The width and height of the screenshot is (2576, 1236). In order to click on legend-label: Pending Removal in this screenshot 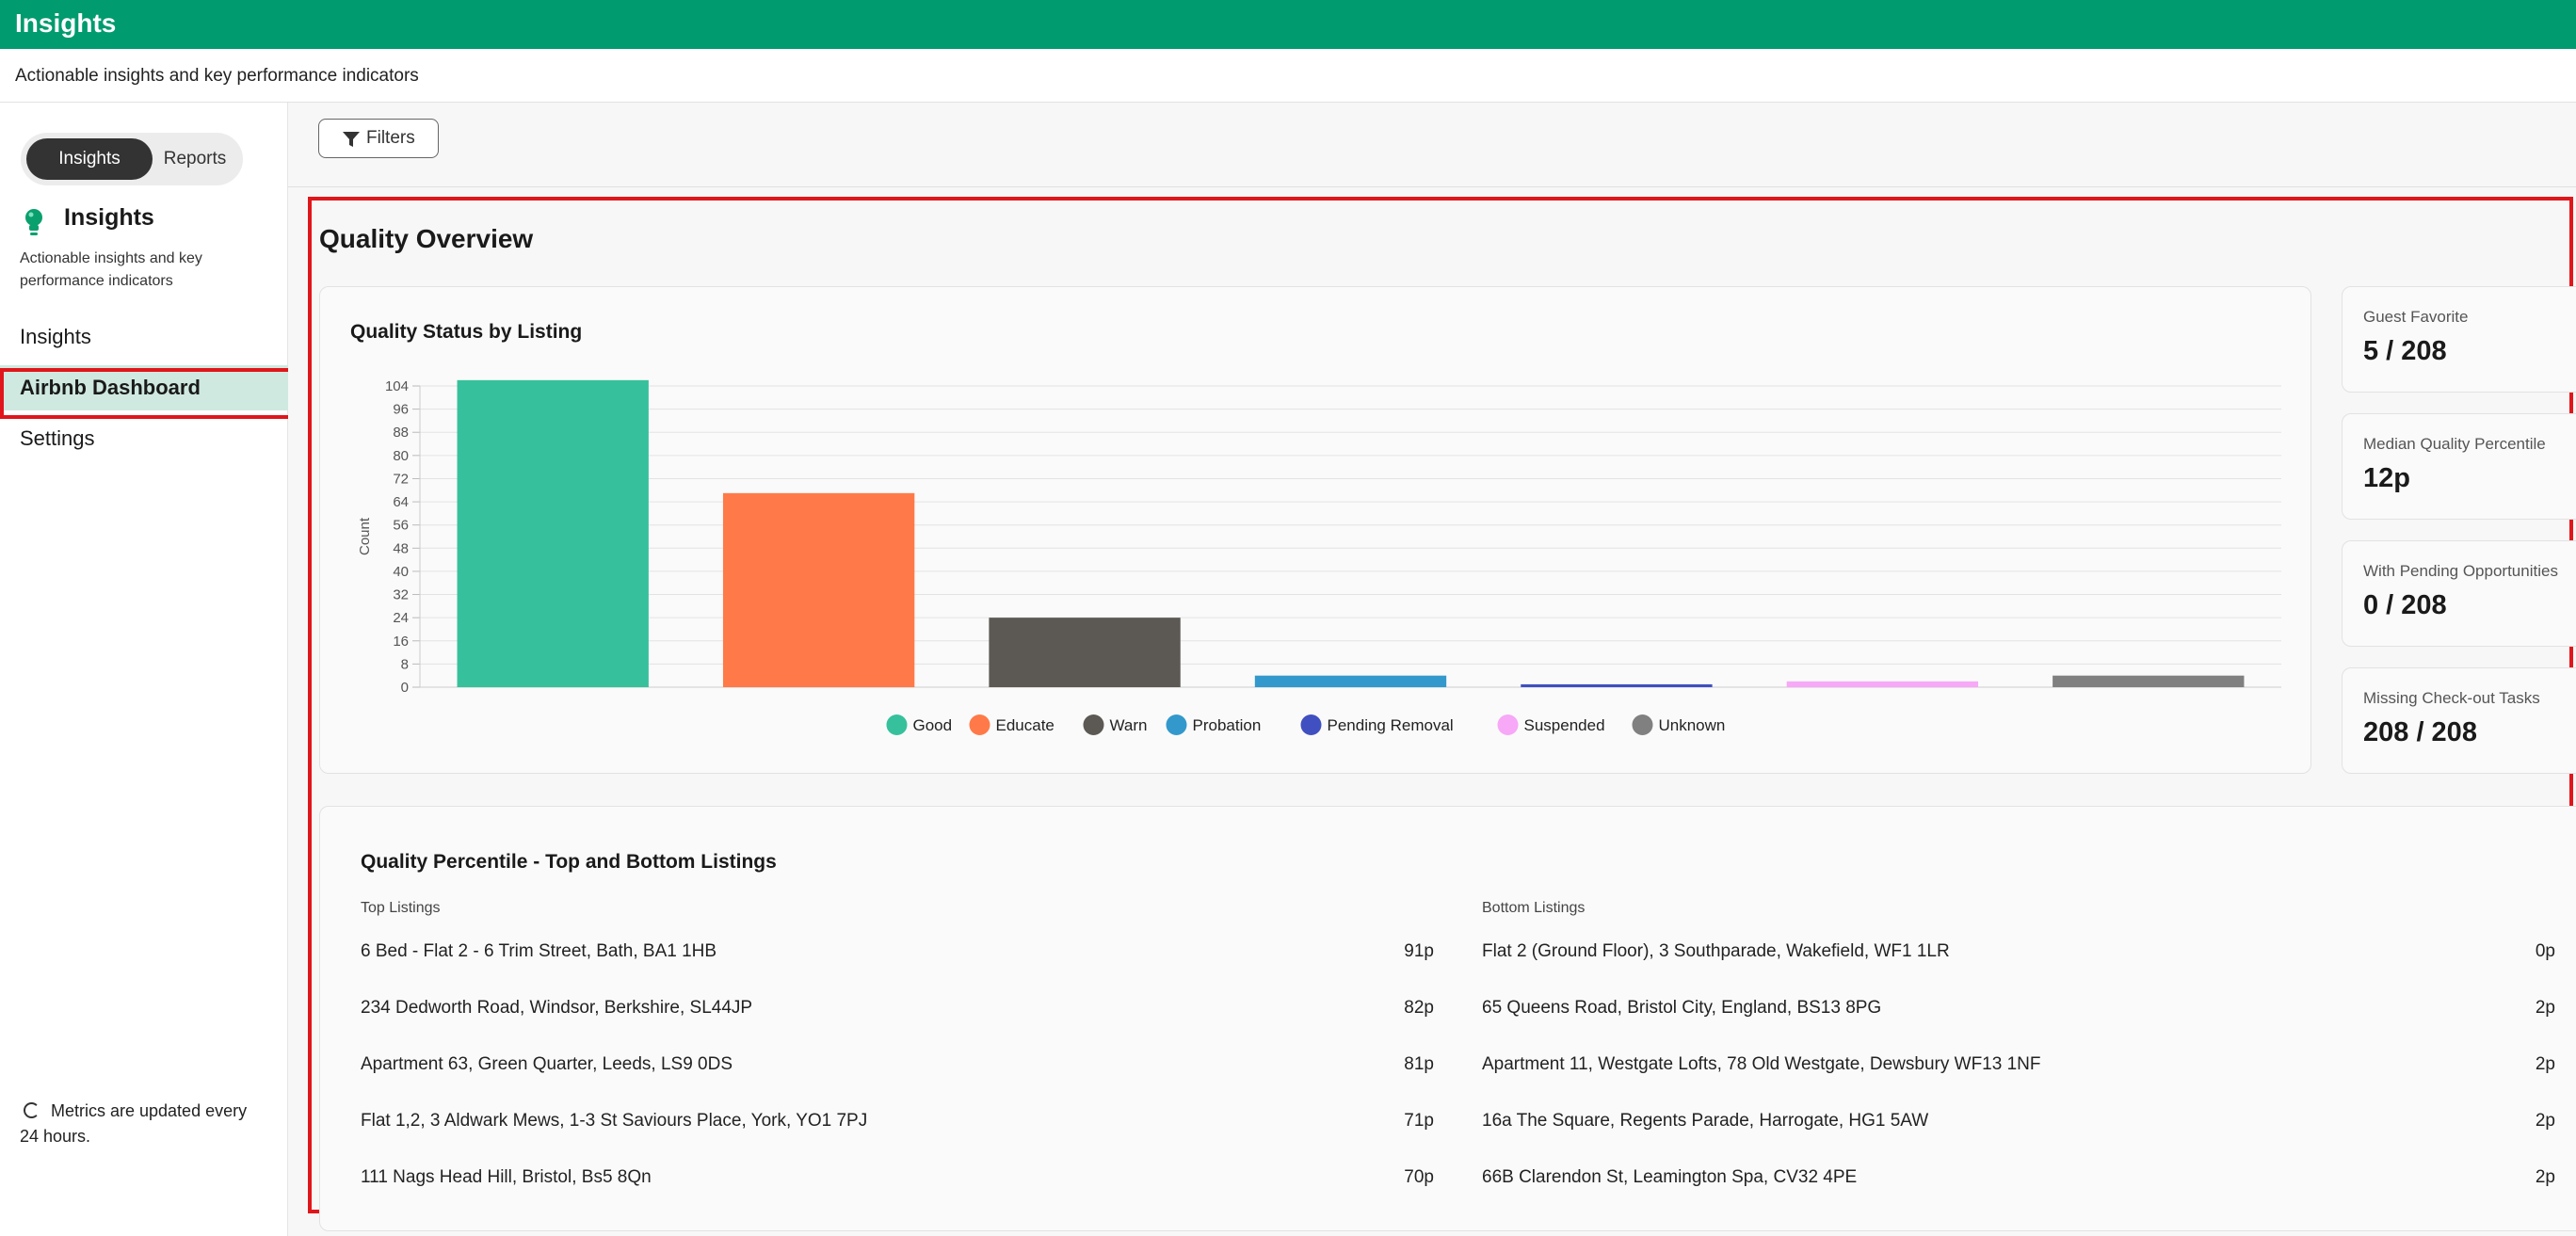, I will do `click(1391, 725)`.